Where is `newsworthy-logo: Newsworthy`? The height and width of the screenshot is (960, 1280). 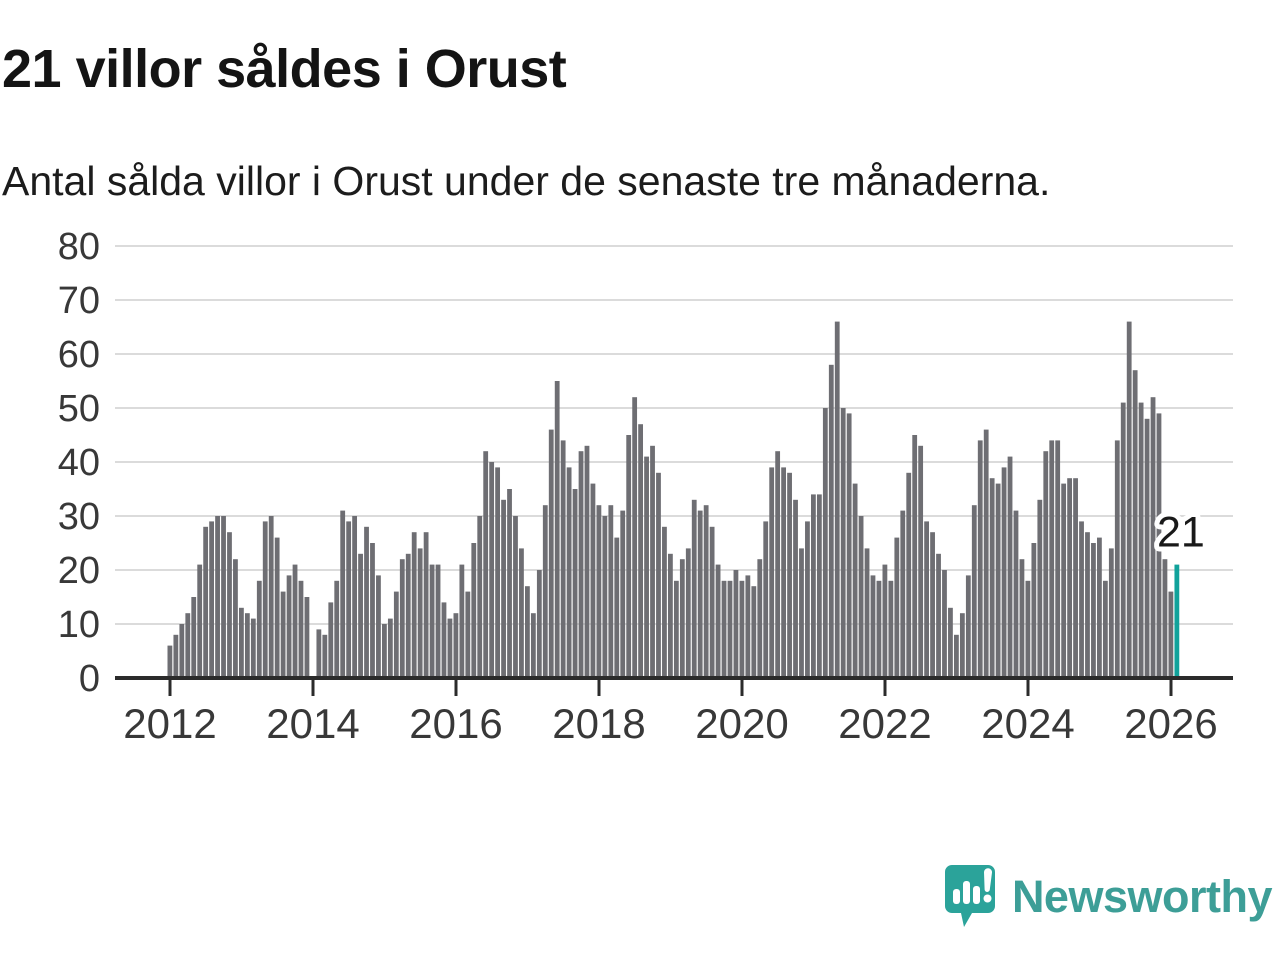
newsworthy-logo: Newsworthy is located at coordinates (1108, 897).